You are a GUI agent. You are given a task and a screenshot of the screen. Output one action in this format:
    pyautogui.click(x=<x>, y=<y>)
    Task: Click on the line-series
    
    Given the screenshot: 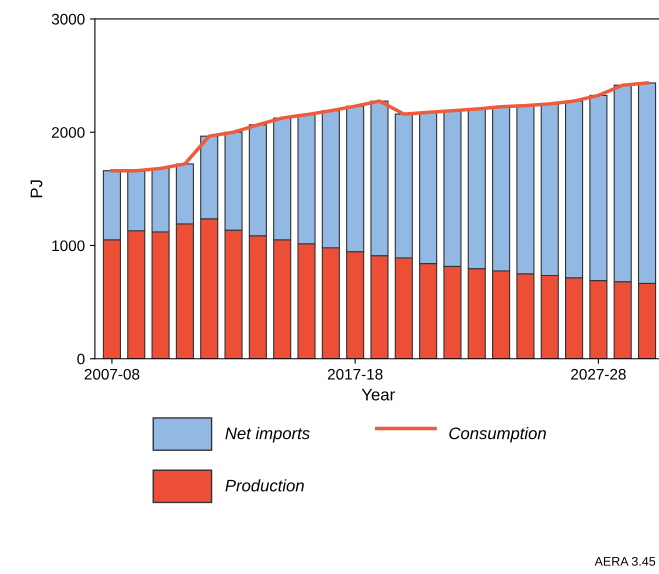 What is the action you would take?
    pyautogui.click(x=379, y=126)
    